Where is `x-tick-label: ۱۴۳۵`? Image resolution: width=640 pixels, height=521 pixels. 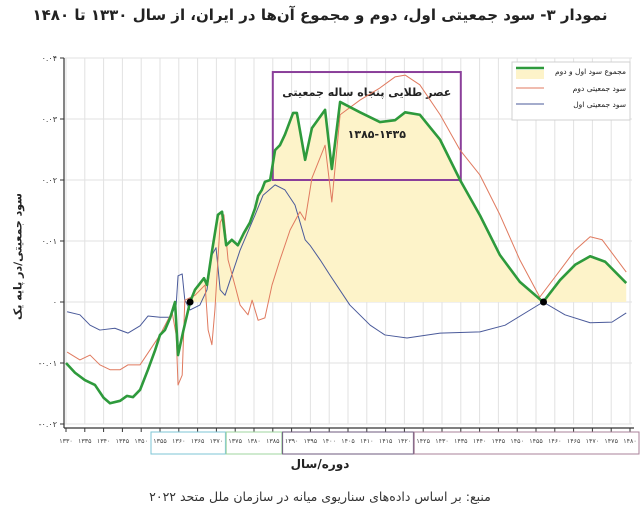
x-tick-label: ۱۴۳۵ is located at coordinates (461, 441).